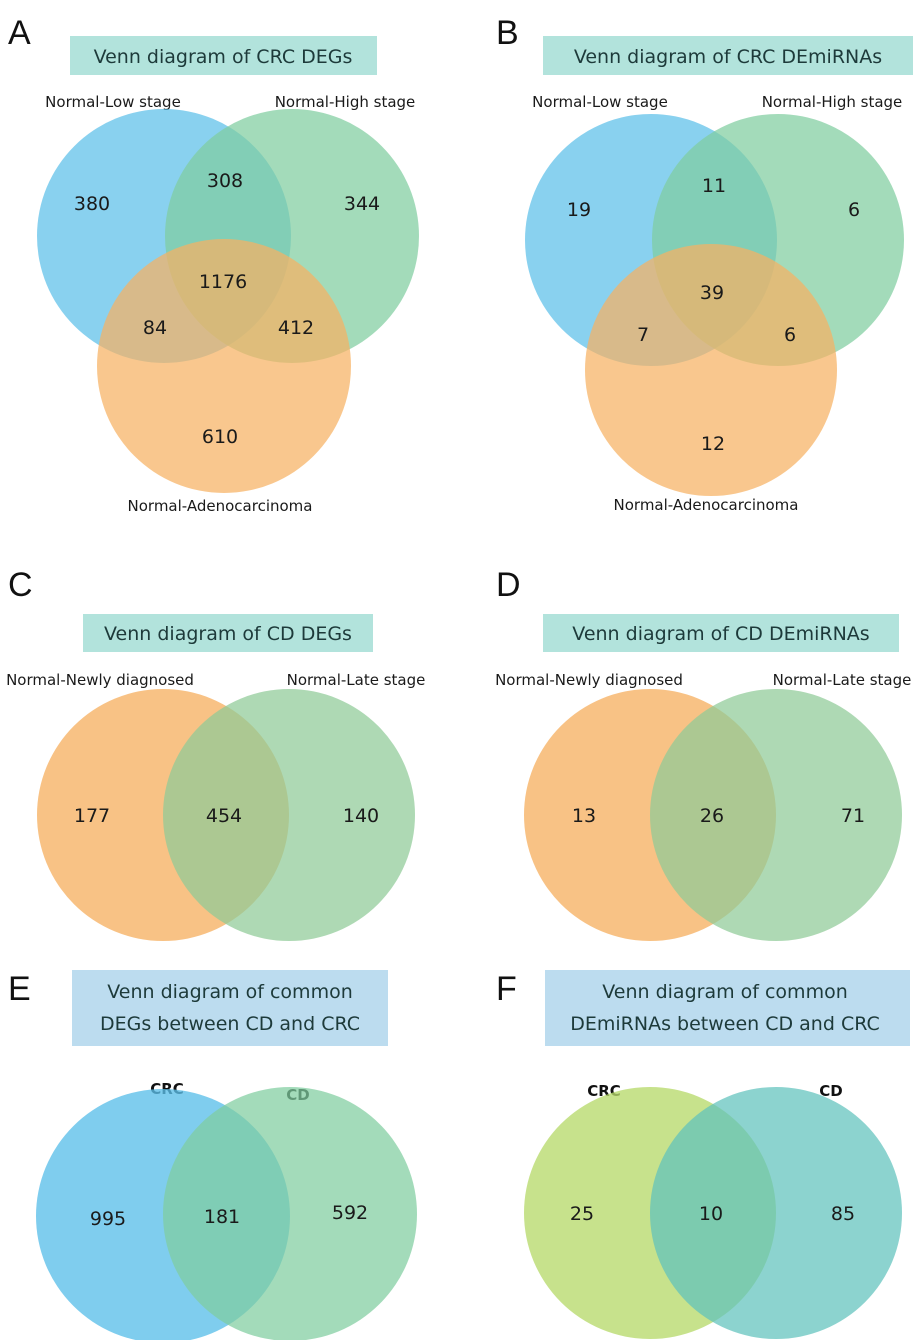 This screenshot has width=921, height=1340. I want to click on panel-f-title-line-1: Venn diagram of common, so click(725, 992).